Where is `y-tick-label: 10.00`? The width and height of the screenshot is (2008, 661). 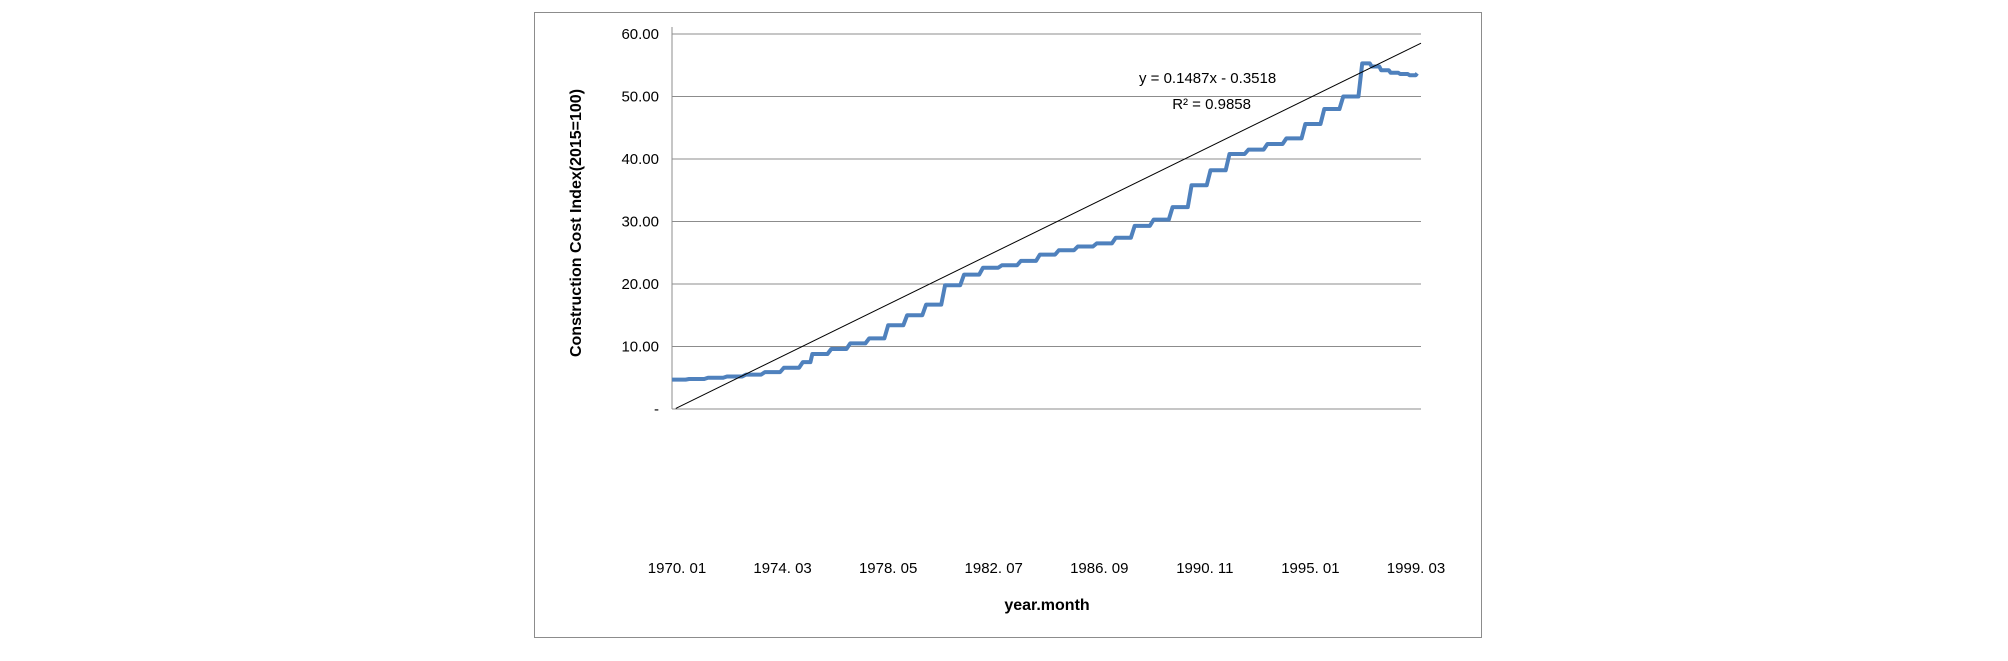
y-tick-label: 10.00 is located at coordinates (640, 347).